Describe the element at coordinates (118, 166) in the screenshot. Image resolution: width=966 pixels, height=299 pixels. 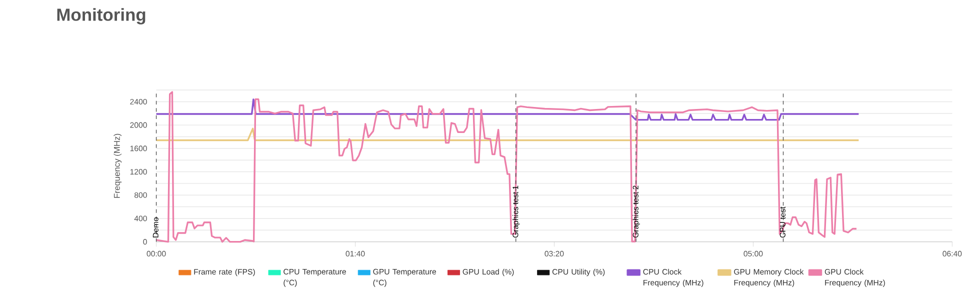
I see `y-axis-title: Frequency (MHz)` at that location.